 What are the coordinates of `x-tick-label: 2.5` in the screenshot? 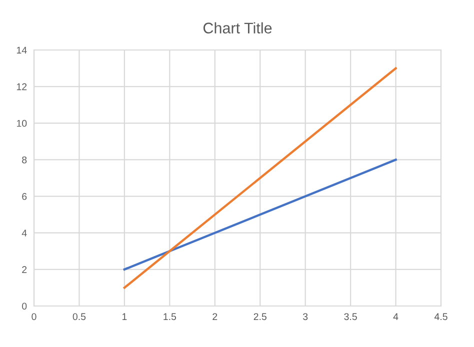 It's located at (260, 316).